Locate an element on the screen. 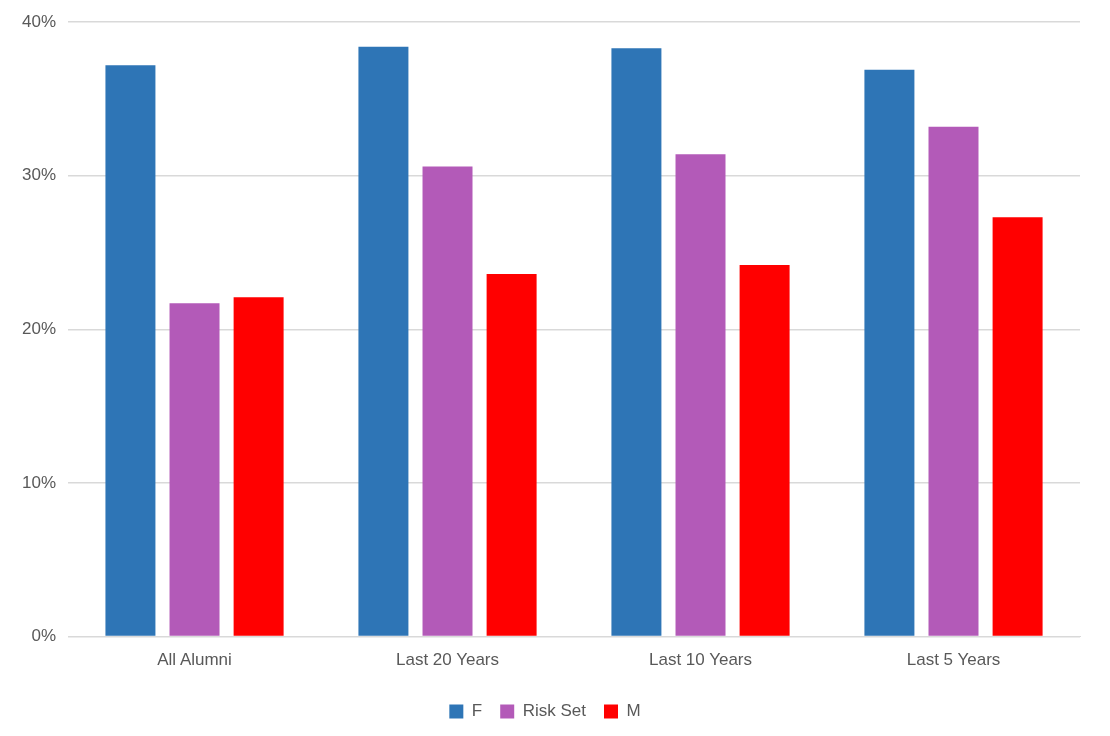  y-tick-label: 20% is located at coordinates (39, 329).